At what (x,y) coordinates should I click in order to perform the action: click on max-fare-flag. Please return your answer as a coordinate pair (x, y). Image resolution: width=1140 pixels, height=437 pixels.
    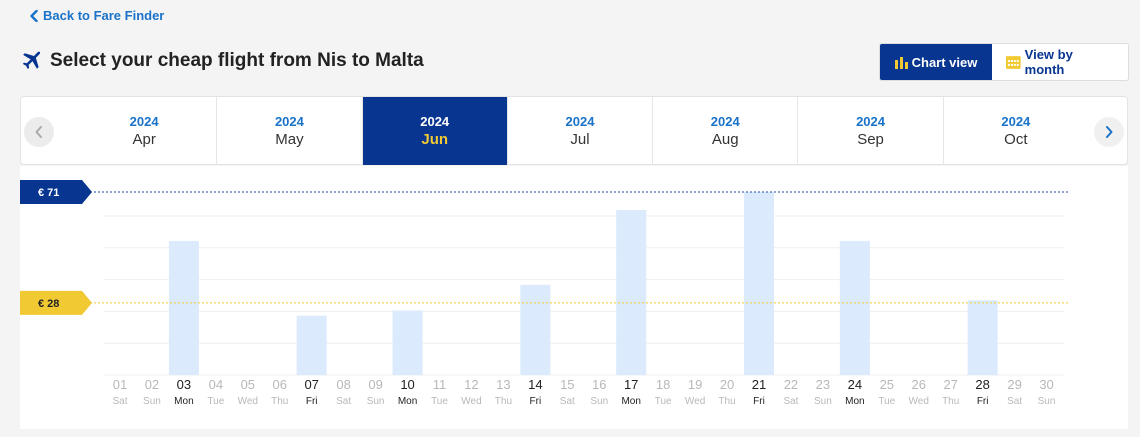
    Looking at the image, I should click on (56, 192).